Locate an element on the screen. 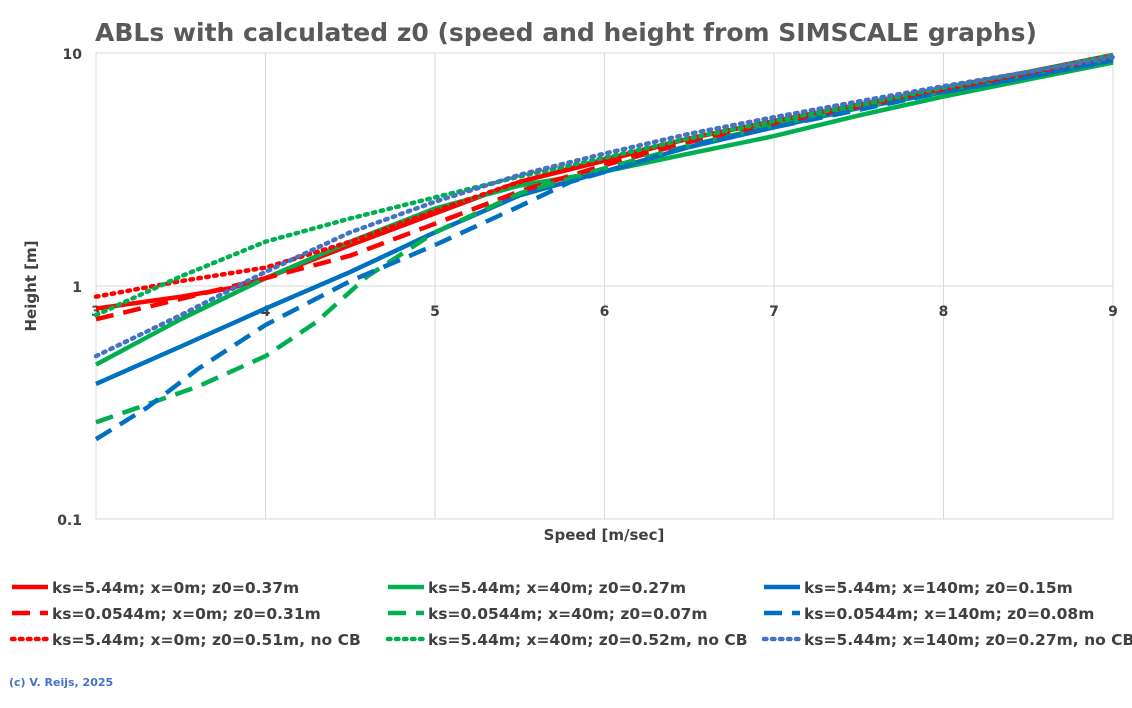  credit-text: (c) V. Reijs, 2025 is located at coordinates (61, 682).